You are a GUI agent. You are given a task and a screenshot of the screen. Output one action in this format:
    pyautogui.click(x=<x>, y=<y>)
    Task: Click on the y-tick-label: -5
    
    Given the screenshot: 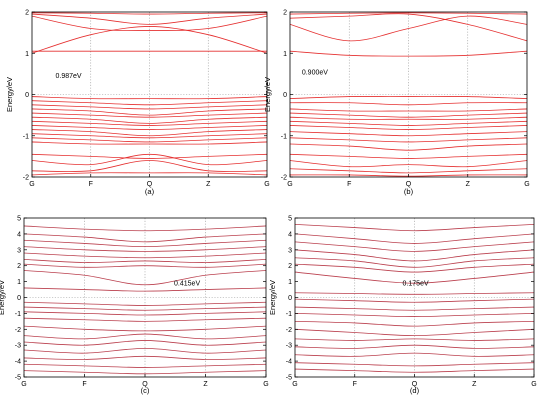 What is the action you would take?
    pyautogui.click(x=18, y=378)
    